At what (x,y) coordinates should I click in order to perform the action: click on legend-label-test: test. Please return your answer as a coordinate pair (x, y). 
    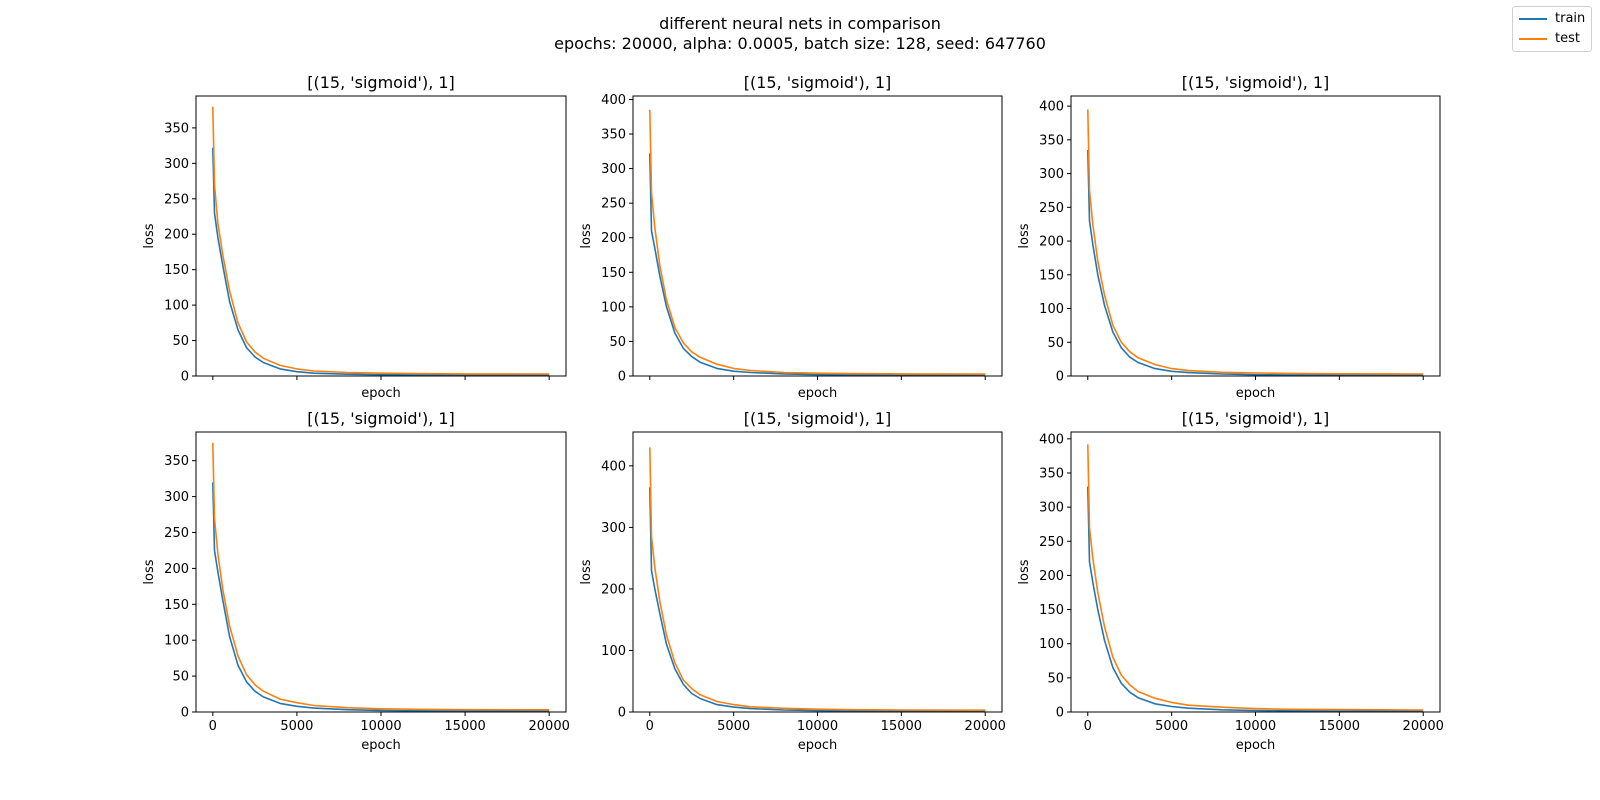
    Looking at the image, I should click on (1567, 38).